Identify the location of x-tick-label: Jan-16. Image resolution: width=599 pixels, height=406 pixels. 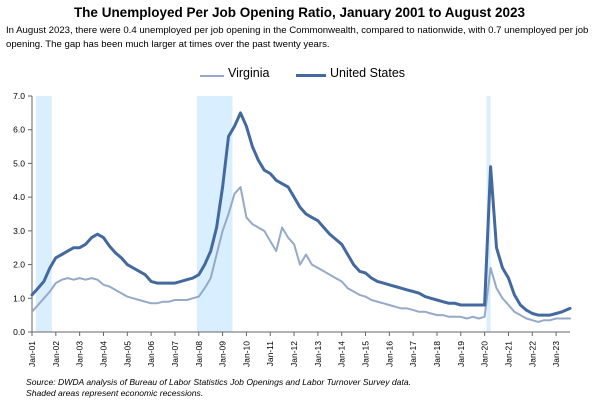
(389, 354).